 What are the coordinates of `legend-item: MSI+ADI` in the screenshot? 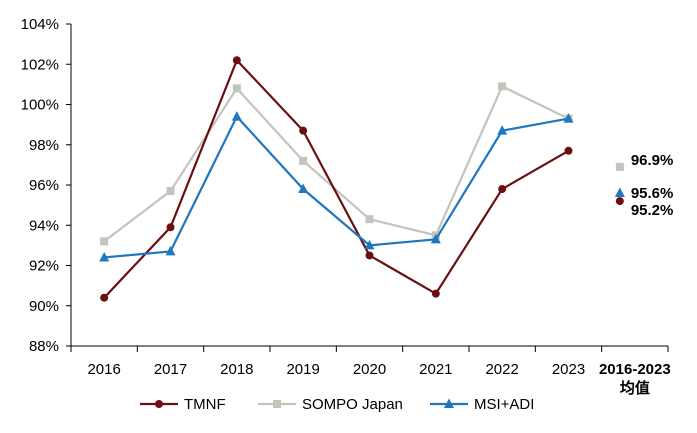 It's located at (482, 404).